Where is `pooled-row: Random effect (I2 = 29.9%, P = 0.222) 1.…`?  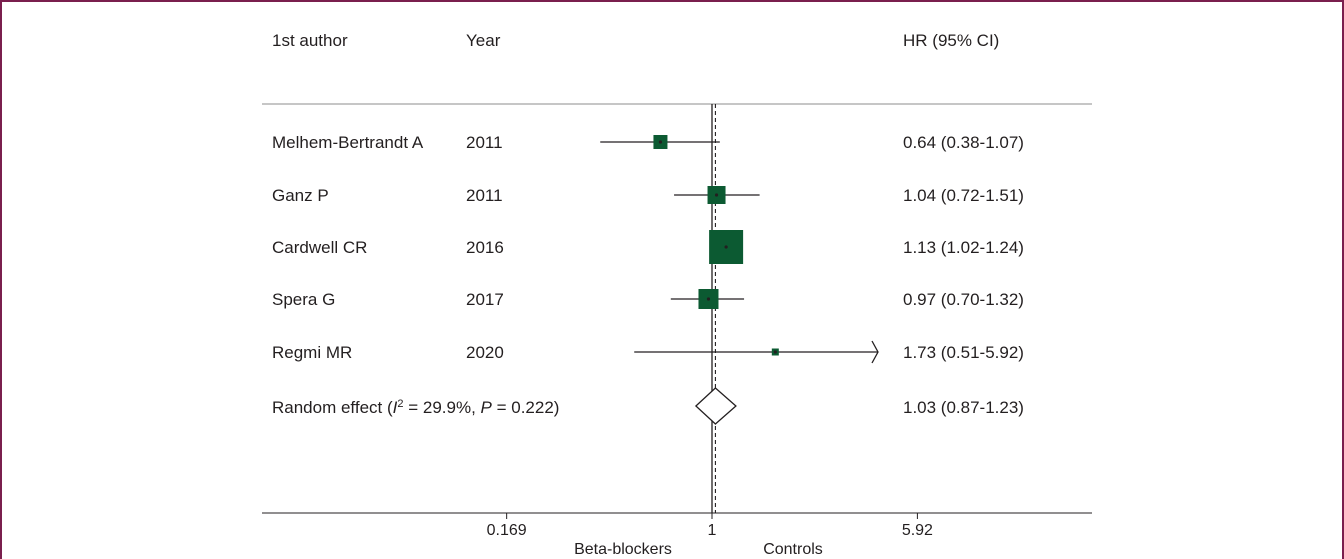 pooled-row: Random effect (I2 = 29.9%, P = 0.222) 1.… is located at coordinates (648, 406).